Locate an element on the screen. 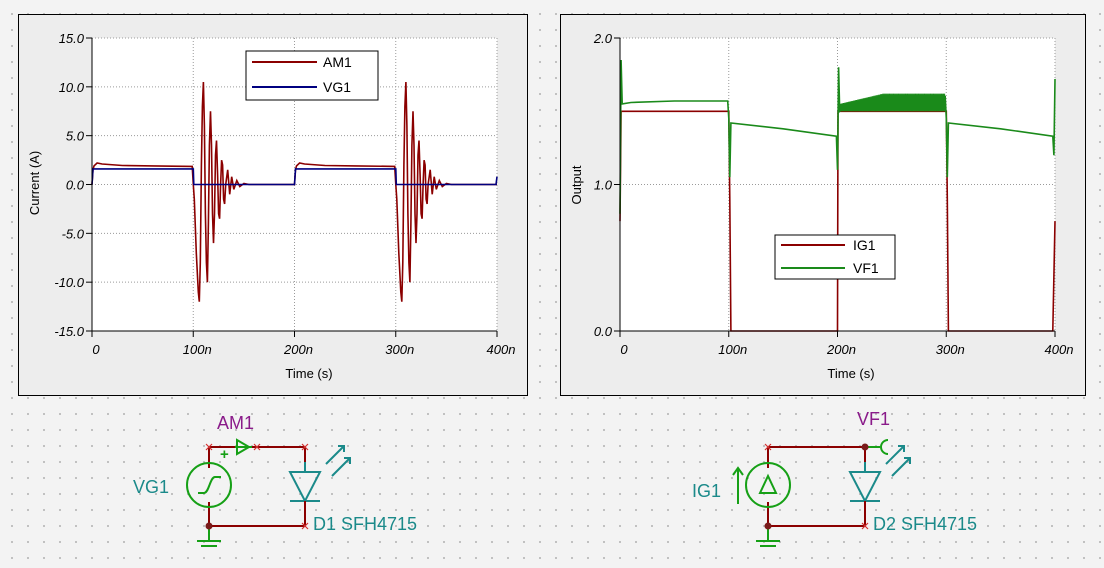 The width and height of the screenshot is (1104, 568). ground-icon is located at coordinates (209, 543).